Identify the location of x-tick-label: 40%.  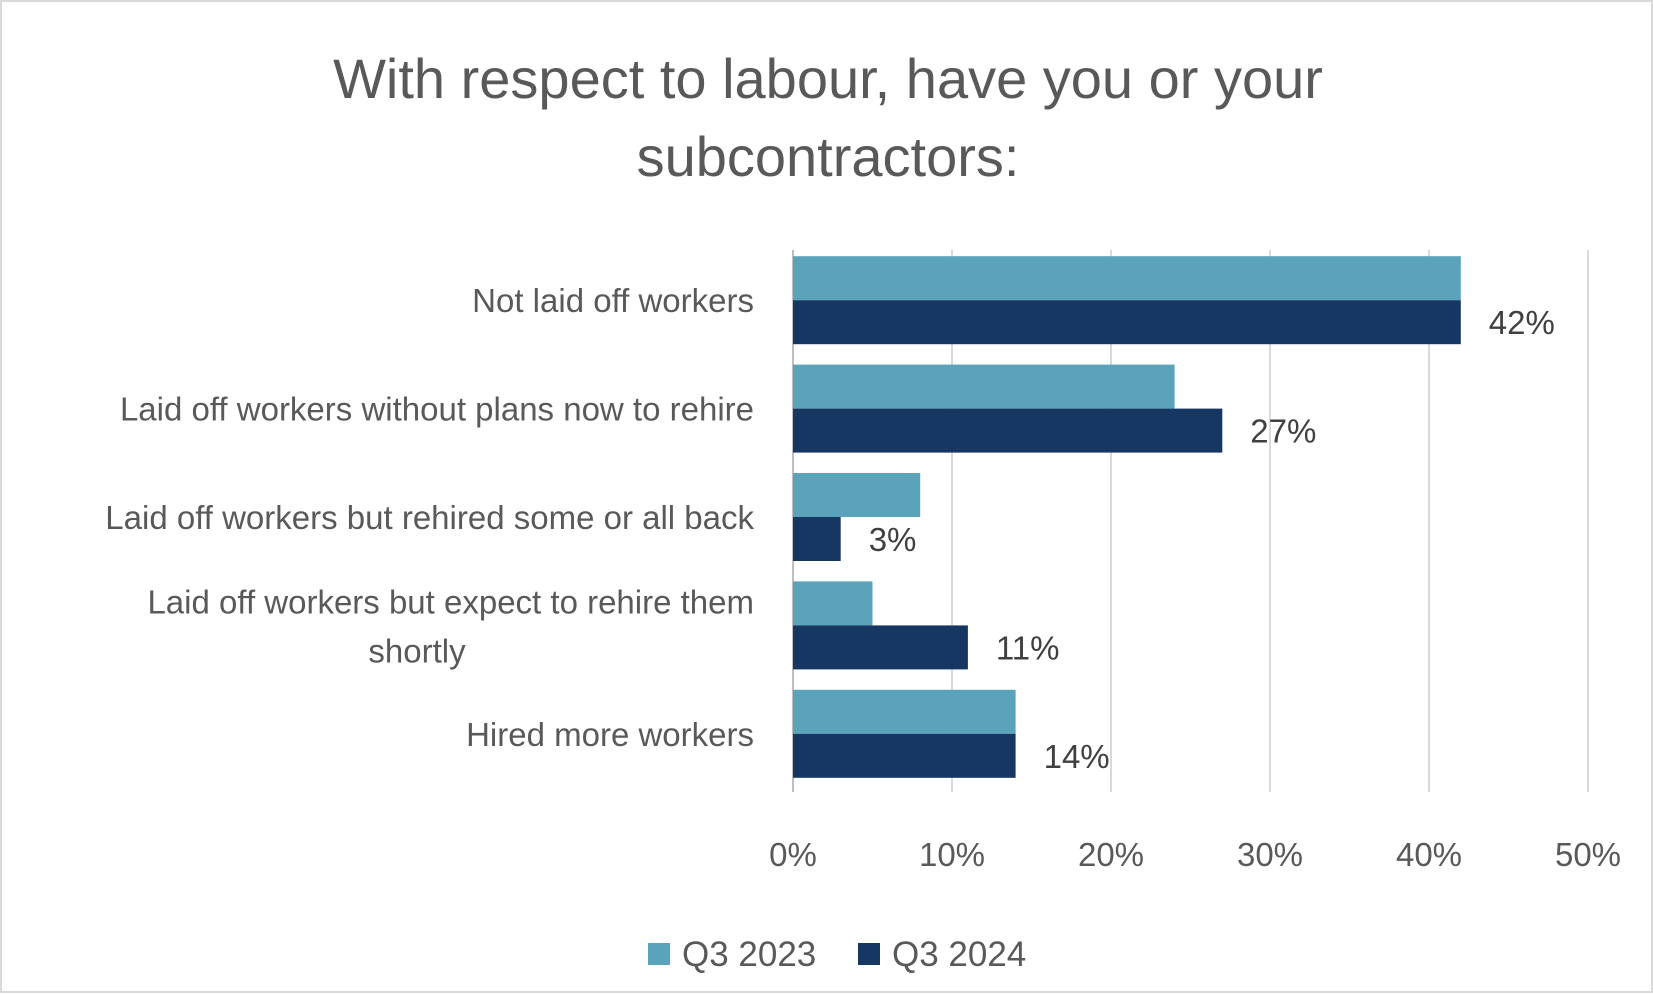
(1429, 854).